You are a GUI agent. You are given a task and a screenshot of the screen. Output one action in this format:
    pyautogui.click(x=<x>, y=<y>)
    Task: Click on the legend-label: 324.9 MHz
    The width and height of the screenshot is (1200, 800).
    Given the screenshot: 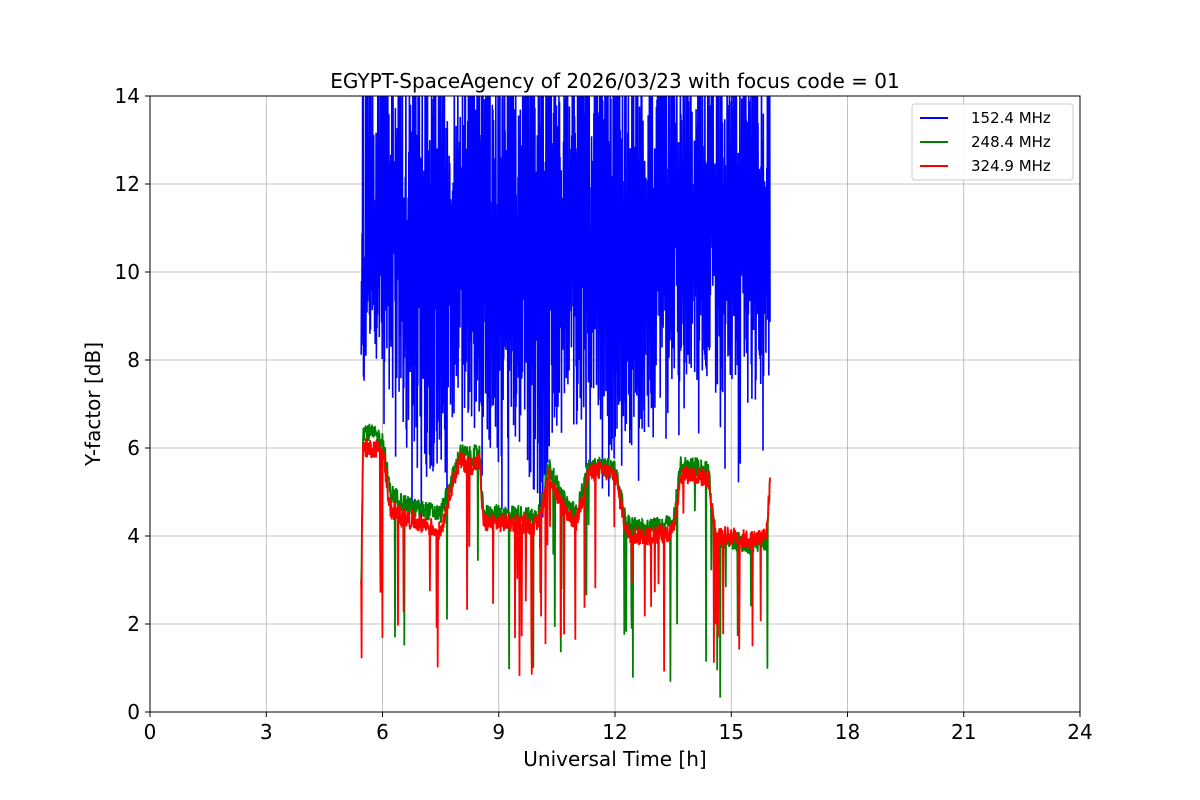 What is the action you would take?
    pyautogui.click(x=1011, y=166)
    